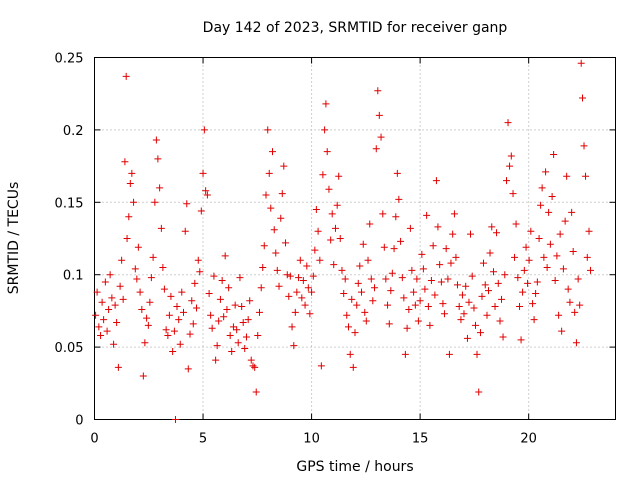 This screenshot has width=640, height=480. Describe the element at coordinates (354, 467) in the screenshot. I see `x-axis-label: GPS time / hours` at that location.